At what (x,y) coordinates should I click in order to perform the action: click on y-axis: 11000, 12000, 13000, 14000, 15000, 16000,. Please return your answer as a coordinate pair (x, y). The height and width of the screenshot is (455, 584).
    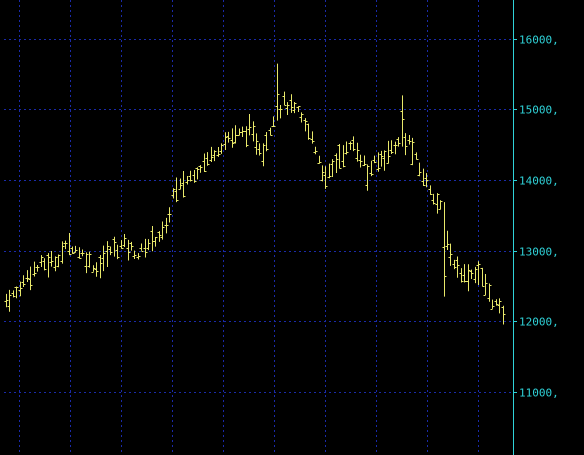
    Looking at the image, I should click on (536, 227).